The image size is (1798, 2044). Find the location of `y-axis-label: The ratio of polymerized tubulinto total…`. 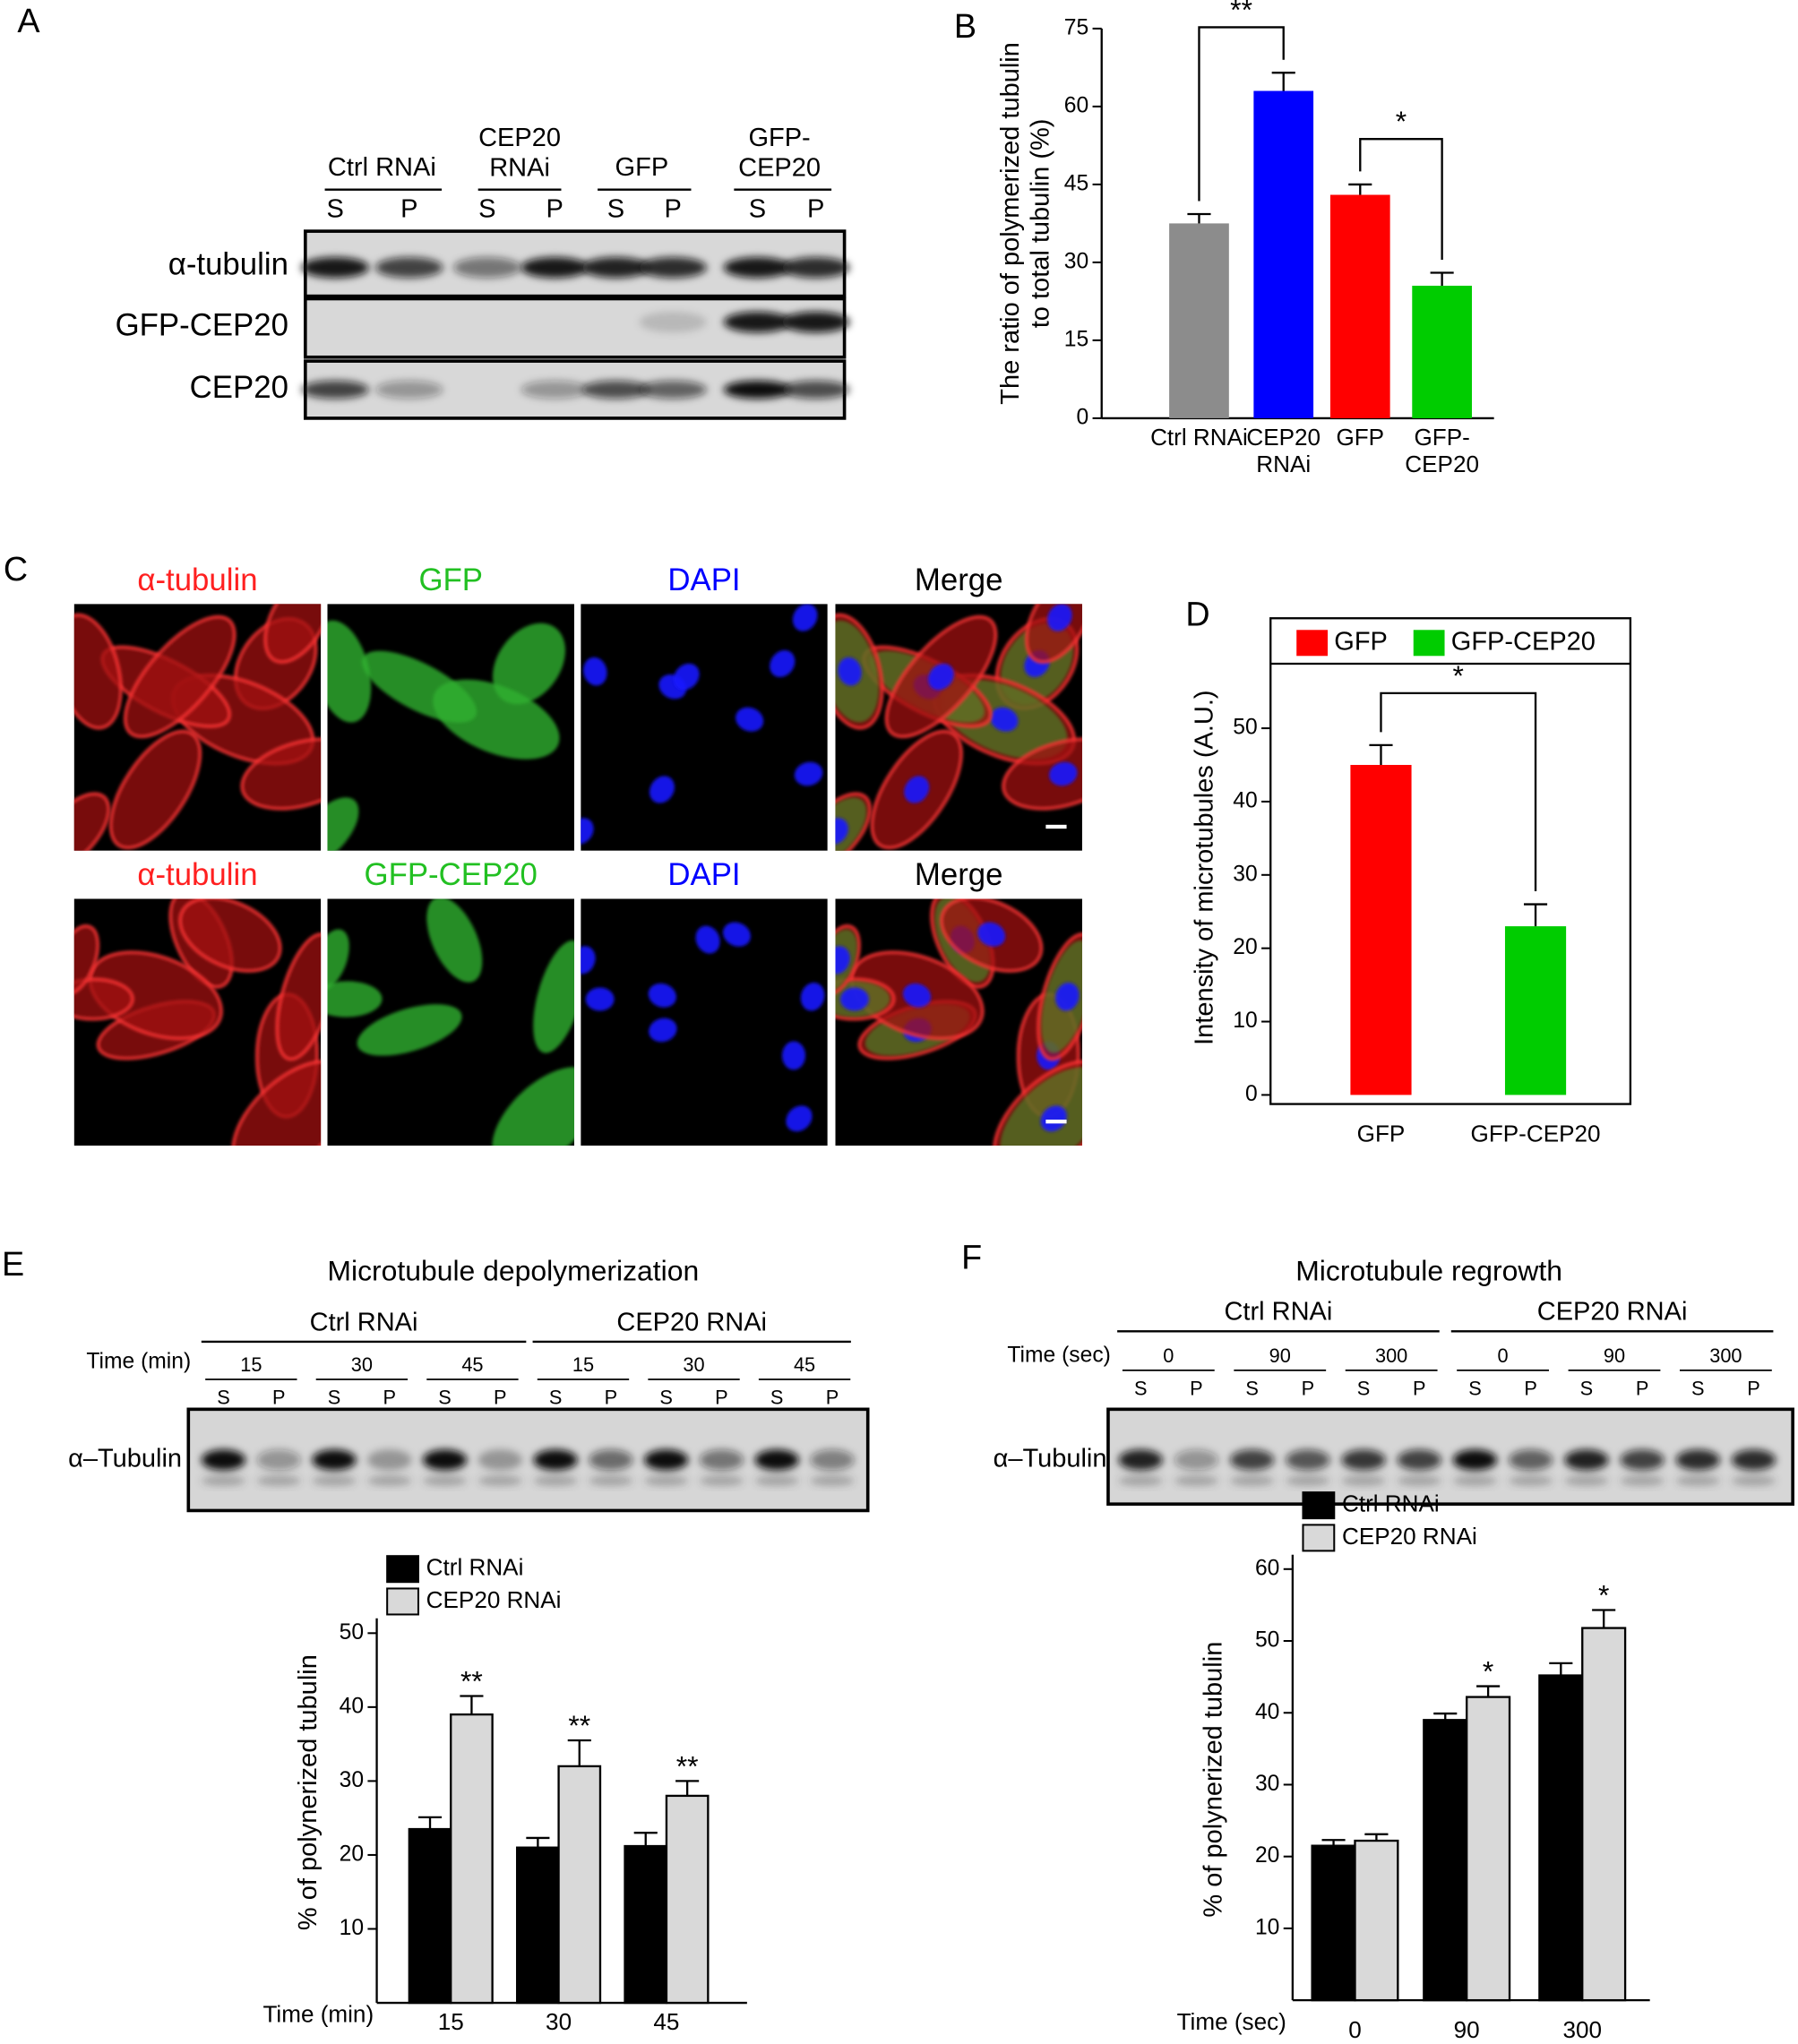

y-axis-label: The ratio of polymerized tubulinto total… is located at coordinates (1025, 223).